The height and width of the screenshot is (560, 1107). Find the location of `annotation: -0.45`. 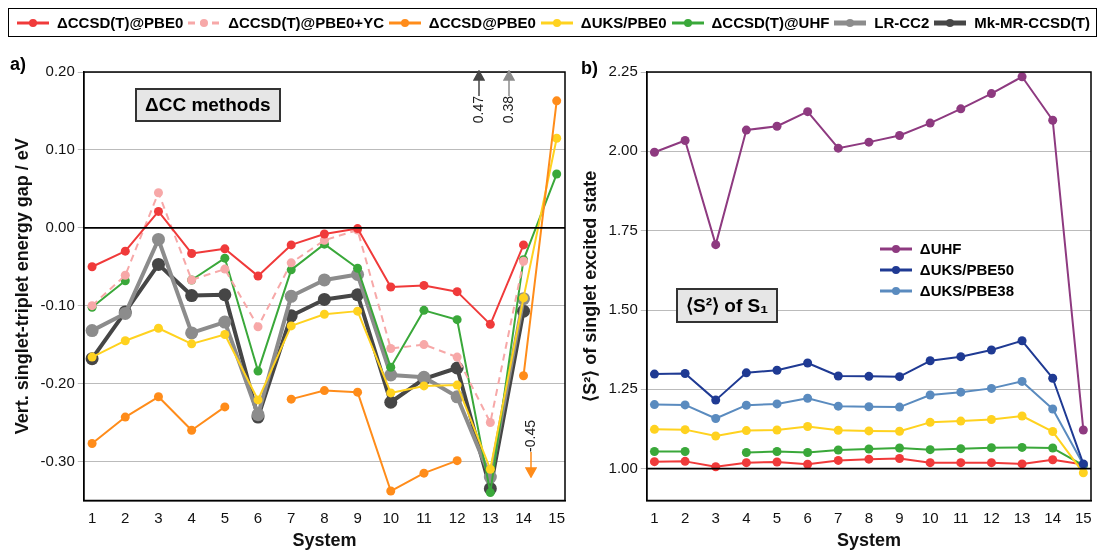

annotation: -0.45 is located at coordinates (530, 436).